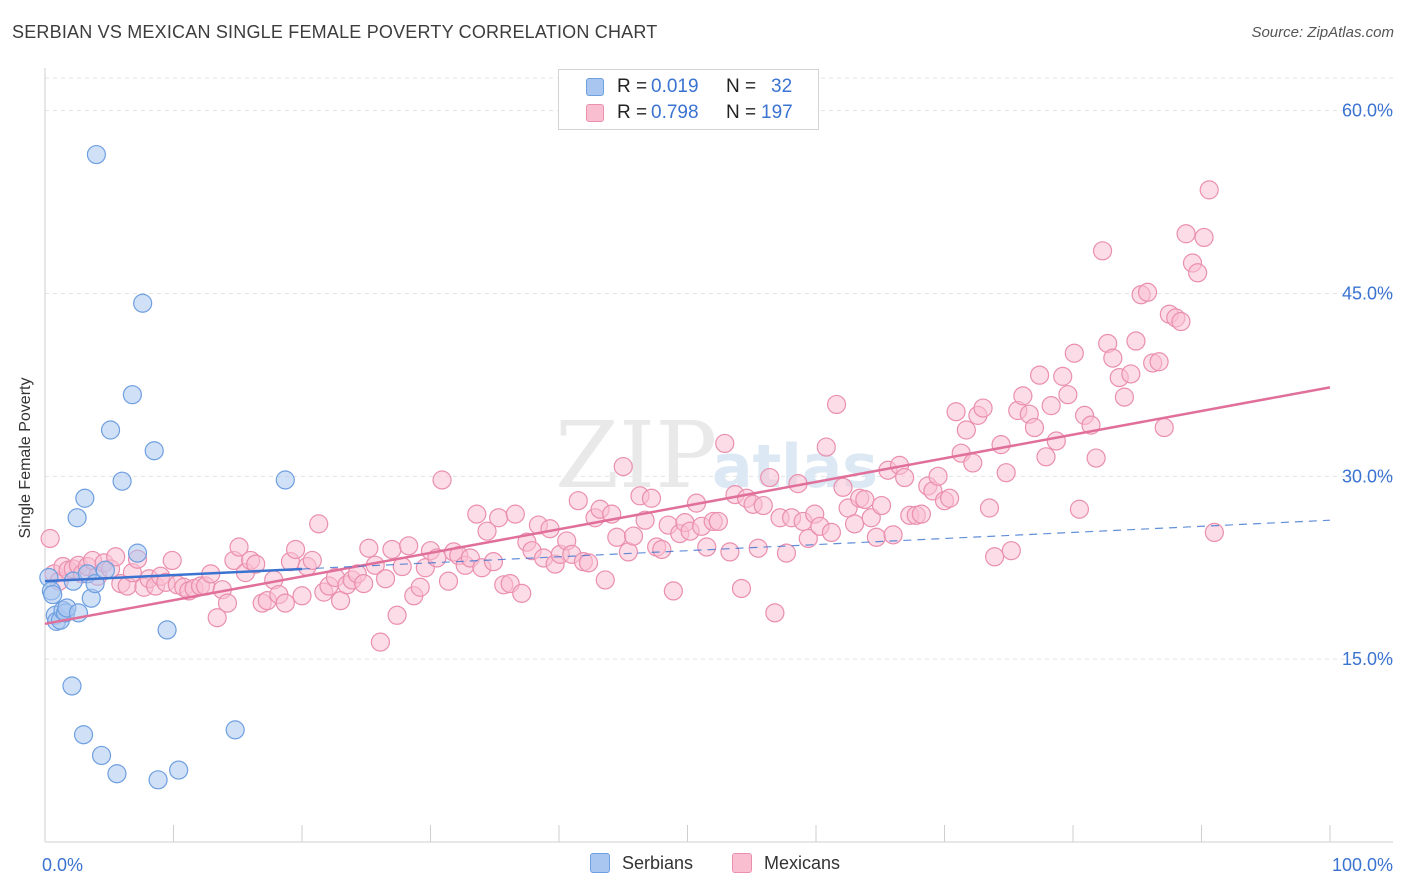 This screenshot has width=1406, height=892. Describe the element at coordinates (703, 864) in the screenshot. I see `legend: Serbians Mexicans` at that location.